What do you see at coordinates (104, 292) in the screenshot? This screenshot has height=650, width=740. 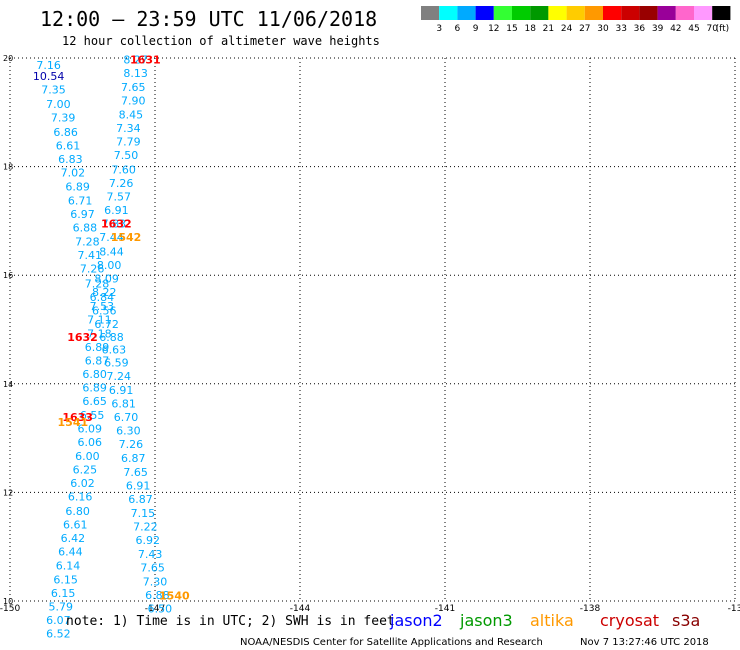 I see `data-point-label: 8.22` at bounding box center [104, 292].